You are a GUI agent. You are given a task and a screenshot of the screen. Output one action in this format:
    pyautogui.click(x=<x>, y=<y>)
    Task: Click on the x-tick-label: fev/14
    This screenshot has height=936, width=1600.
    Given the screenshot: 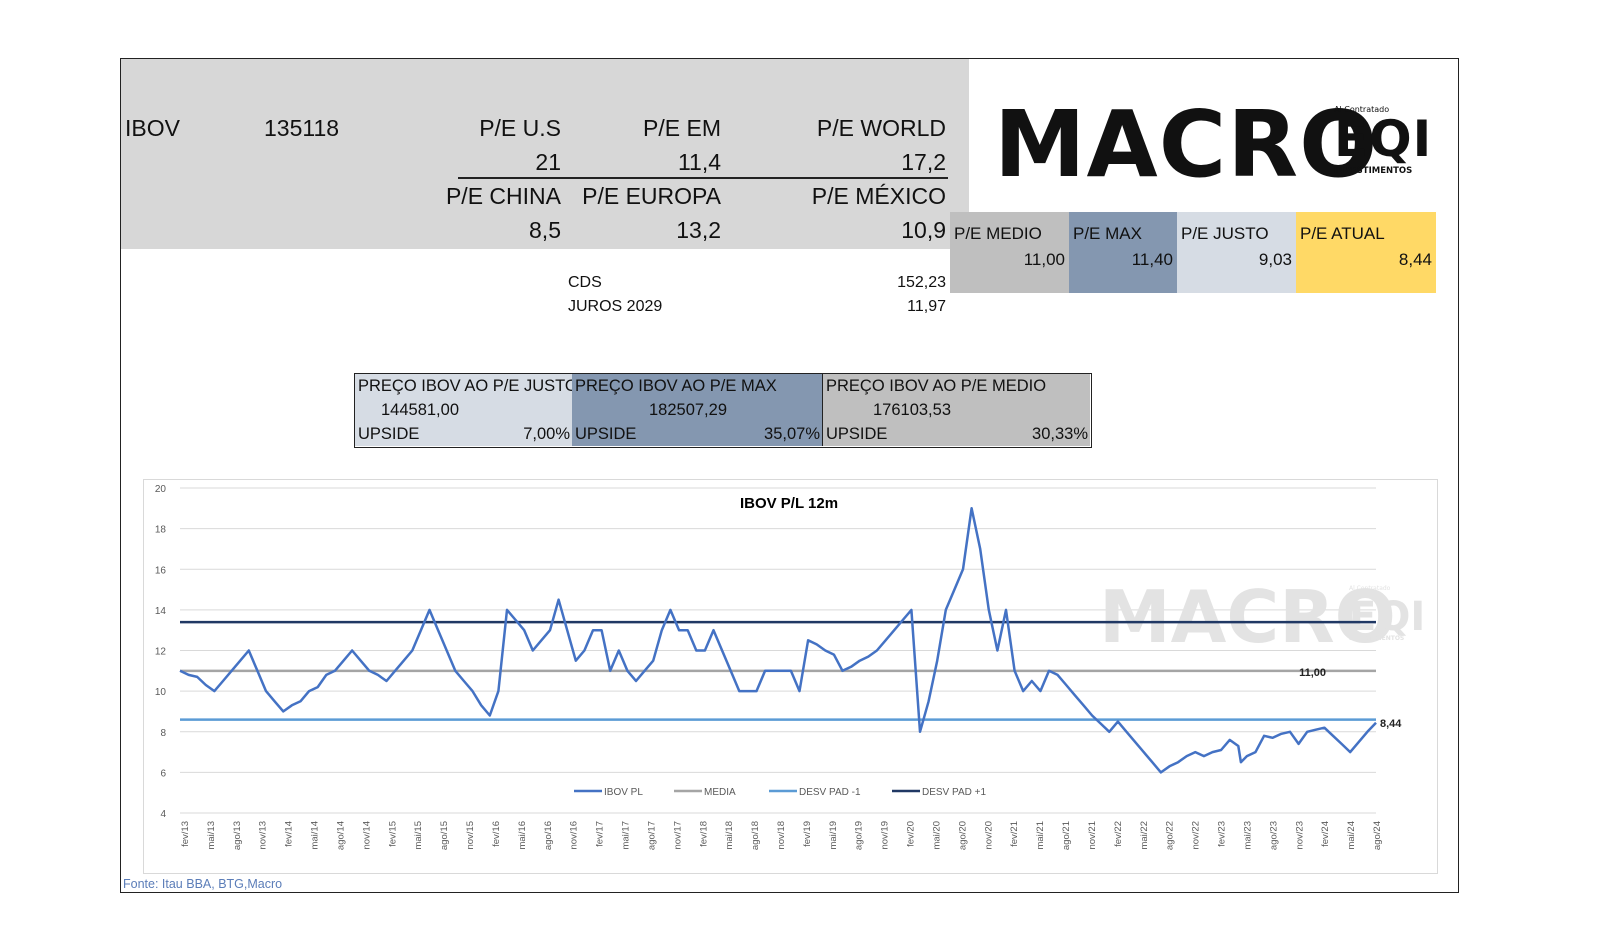 What is the action you would take?
    pyautogui.click(x=289, y=834)
    